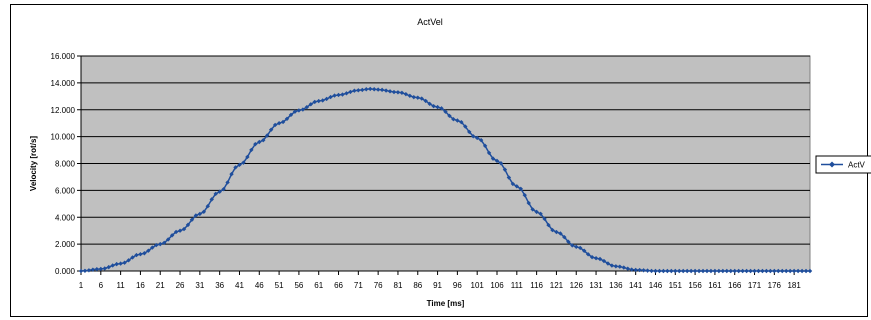  I want to click on x-tick-label: 151, so click(676, 285).